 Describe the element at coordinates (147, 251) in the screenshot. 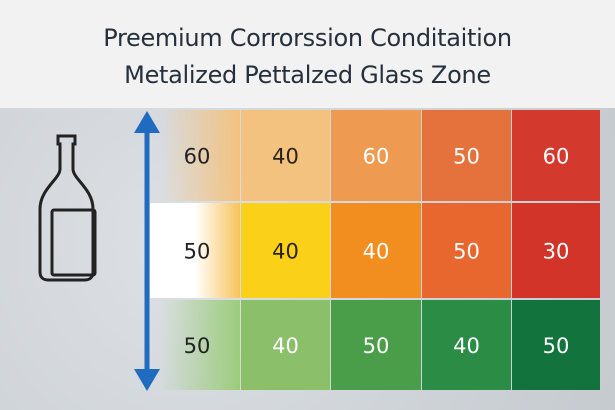

I see `double-arrow-vertical-icon` at that location.